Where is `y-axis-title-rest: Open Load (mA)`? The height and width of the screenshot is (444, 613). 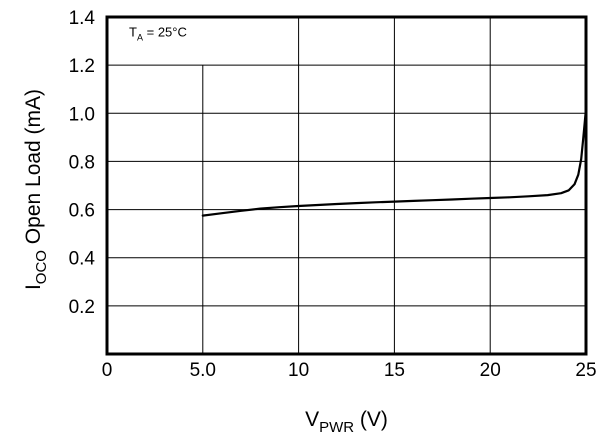 y-axis-title-rest: Open Load (mA) is located at coordinates (33, 169).